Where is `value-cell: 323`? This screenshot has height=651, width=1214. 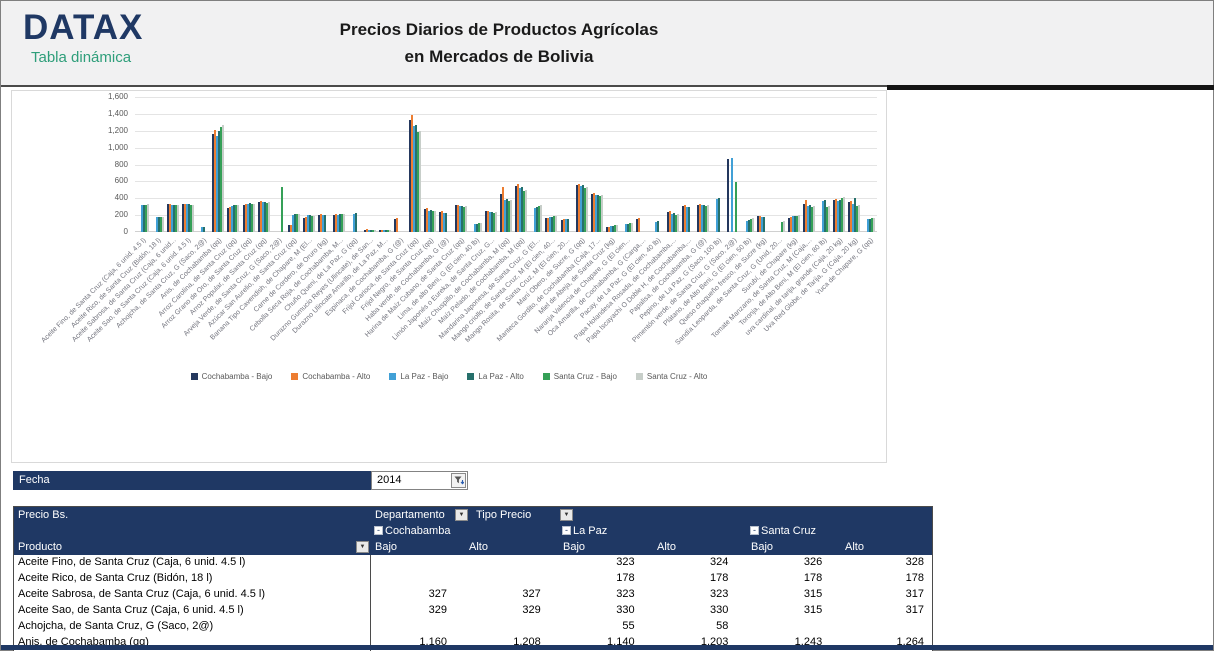
value-cell: 323 is located at coordinates (719, 594).